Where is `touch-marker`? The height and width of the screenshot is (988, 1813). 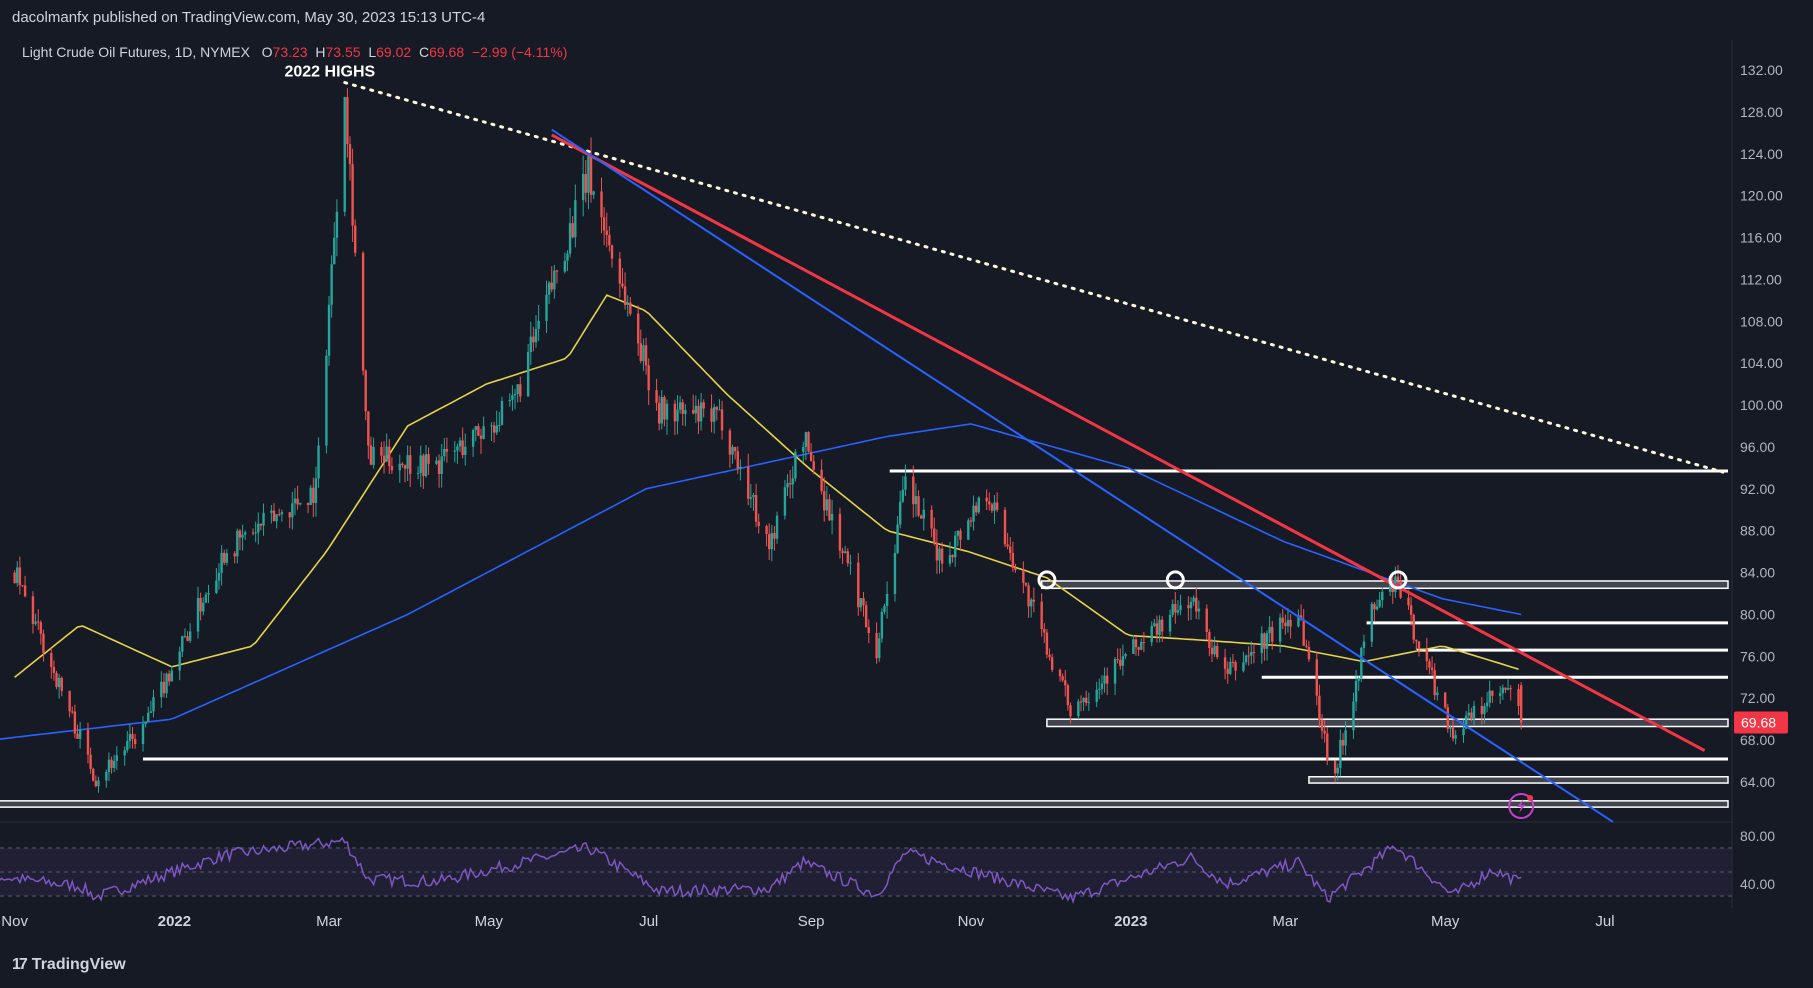
touch-marker is located at coordinates (1398, 580).